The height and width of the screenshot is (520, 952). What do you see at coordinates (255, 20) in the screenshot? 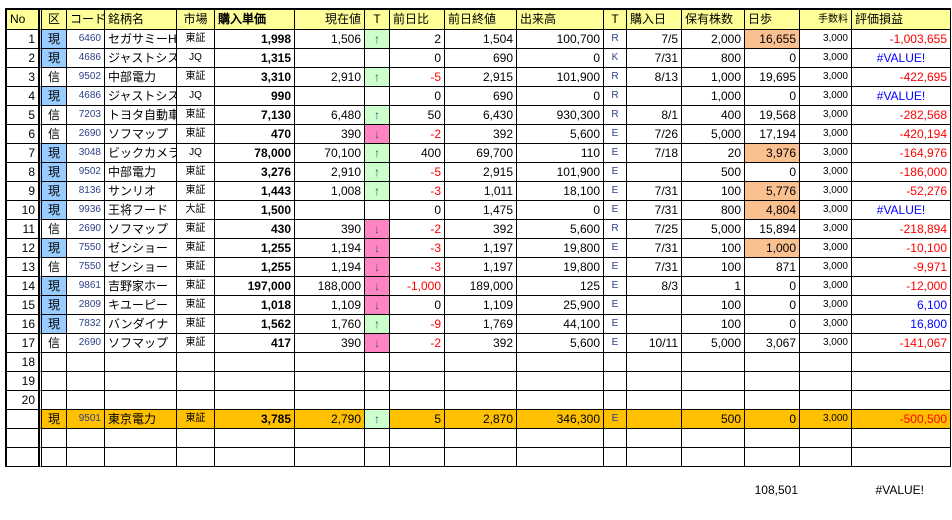
I see `header-buy: 購入単価` at bounding box center [255, 20].